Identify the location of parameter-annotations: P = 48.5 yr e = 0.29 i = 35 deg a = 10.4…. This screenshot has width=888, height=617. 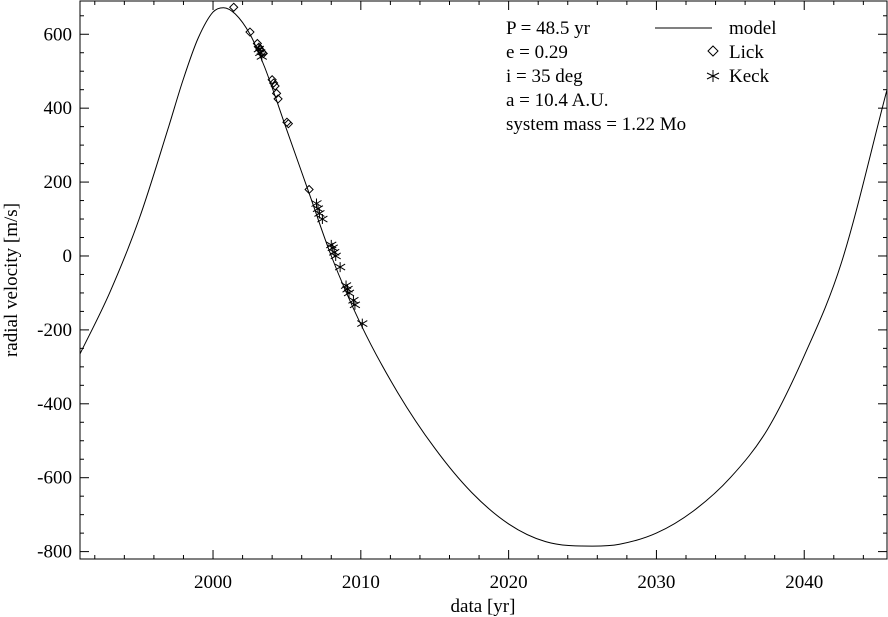
(596, 76).